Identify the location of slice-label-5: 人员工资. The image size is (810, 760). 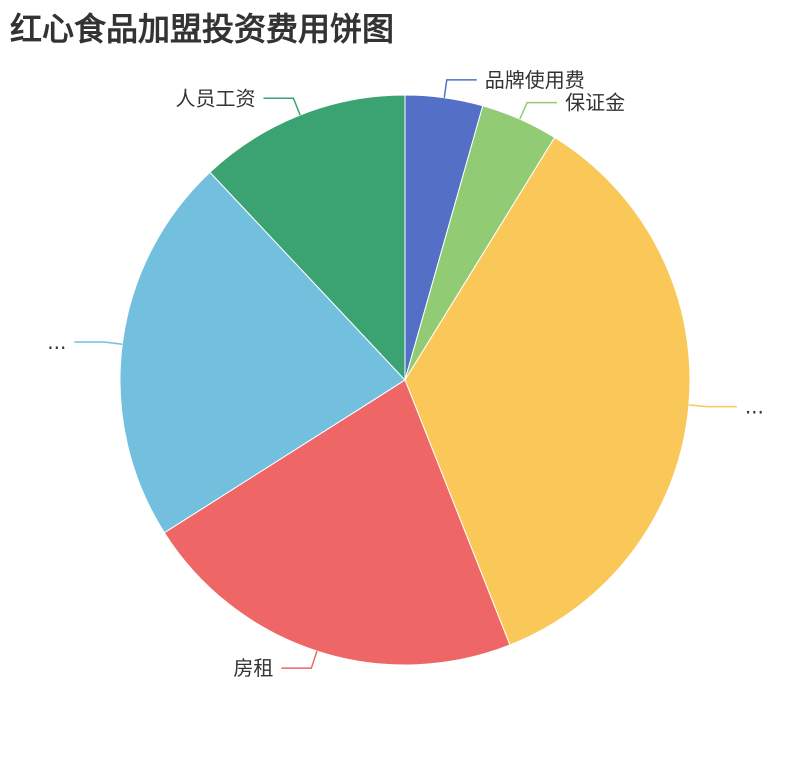
(215, 98).